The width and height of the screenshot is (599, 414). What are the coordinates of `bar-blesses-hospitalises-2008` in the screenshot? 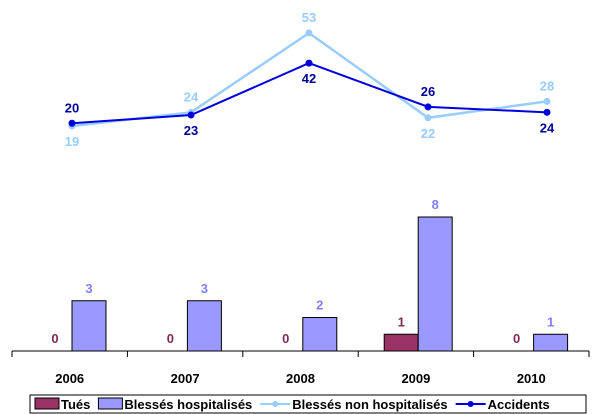 It's located at (320, 334).